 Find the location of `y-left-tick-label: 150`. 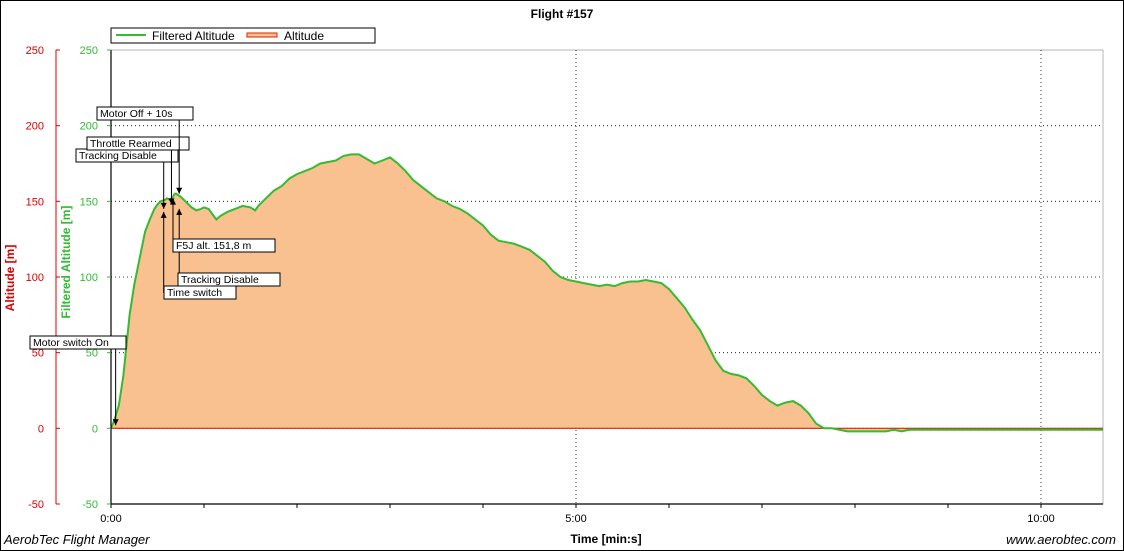

y-left-tick-label: 150 is located at coordinates (35, 202).